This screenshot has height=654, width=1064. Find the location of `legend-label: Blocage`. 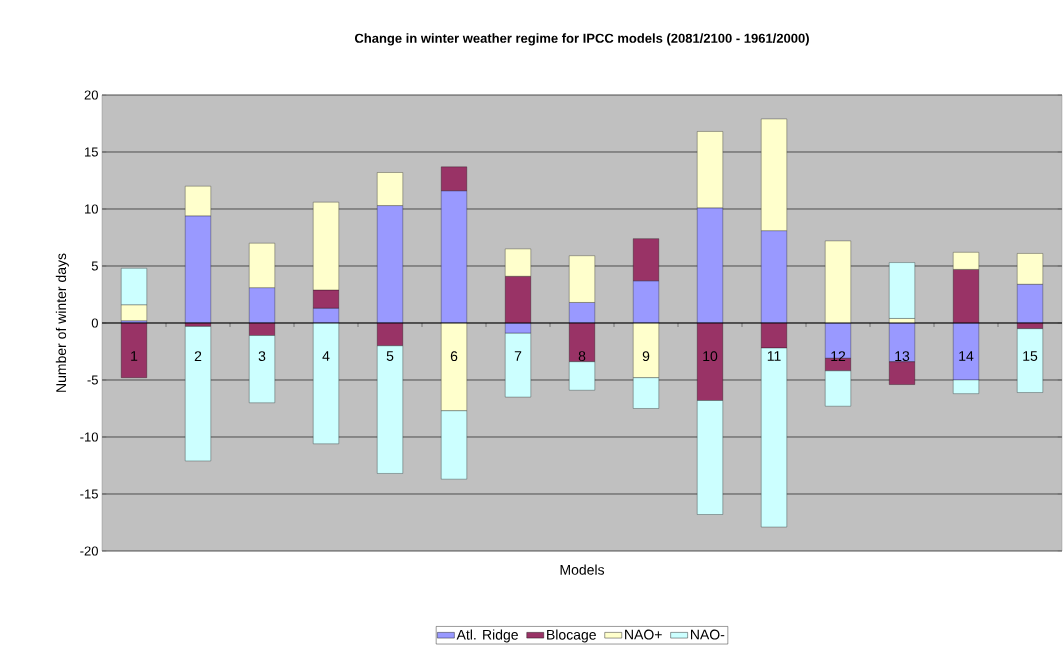

legend-label: Blocage is located at coordinates (571, 636).